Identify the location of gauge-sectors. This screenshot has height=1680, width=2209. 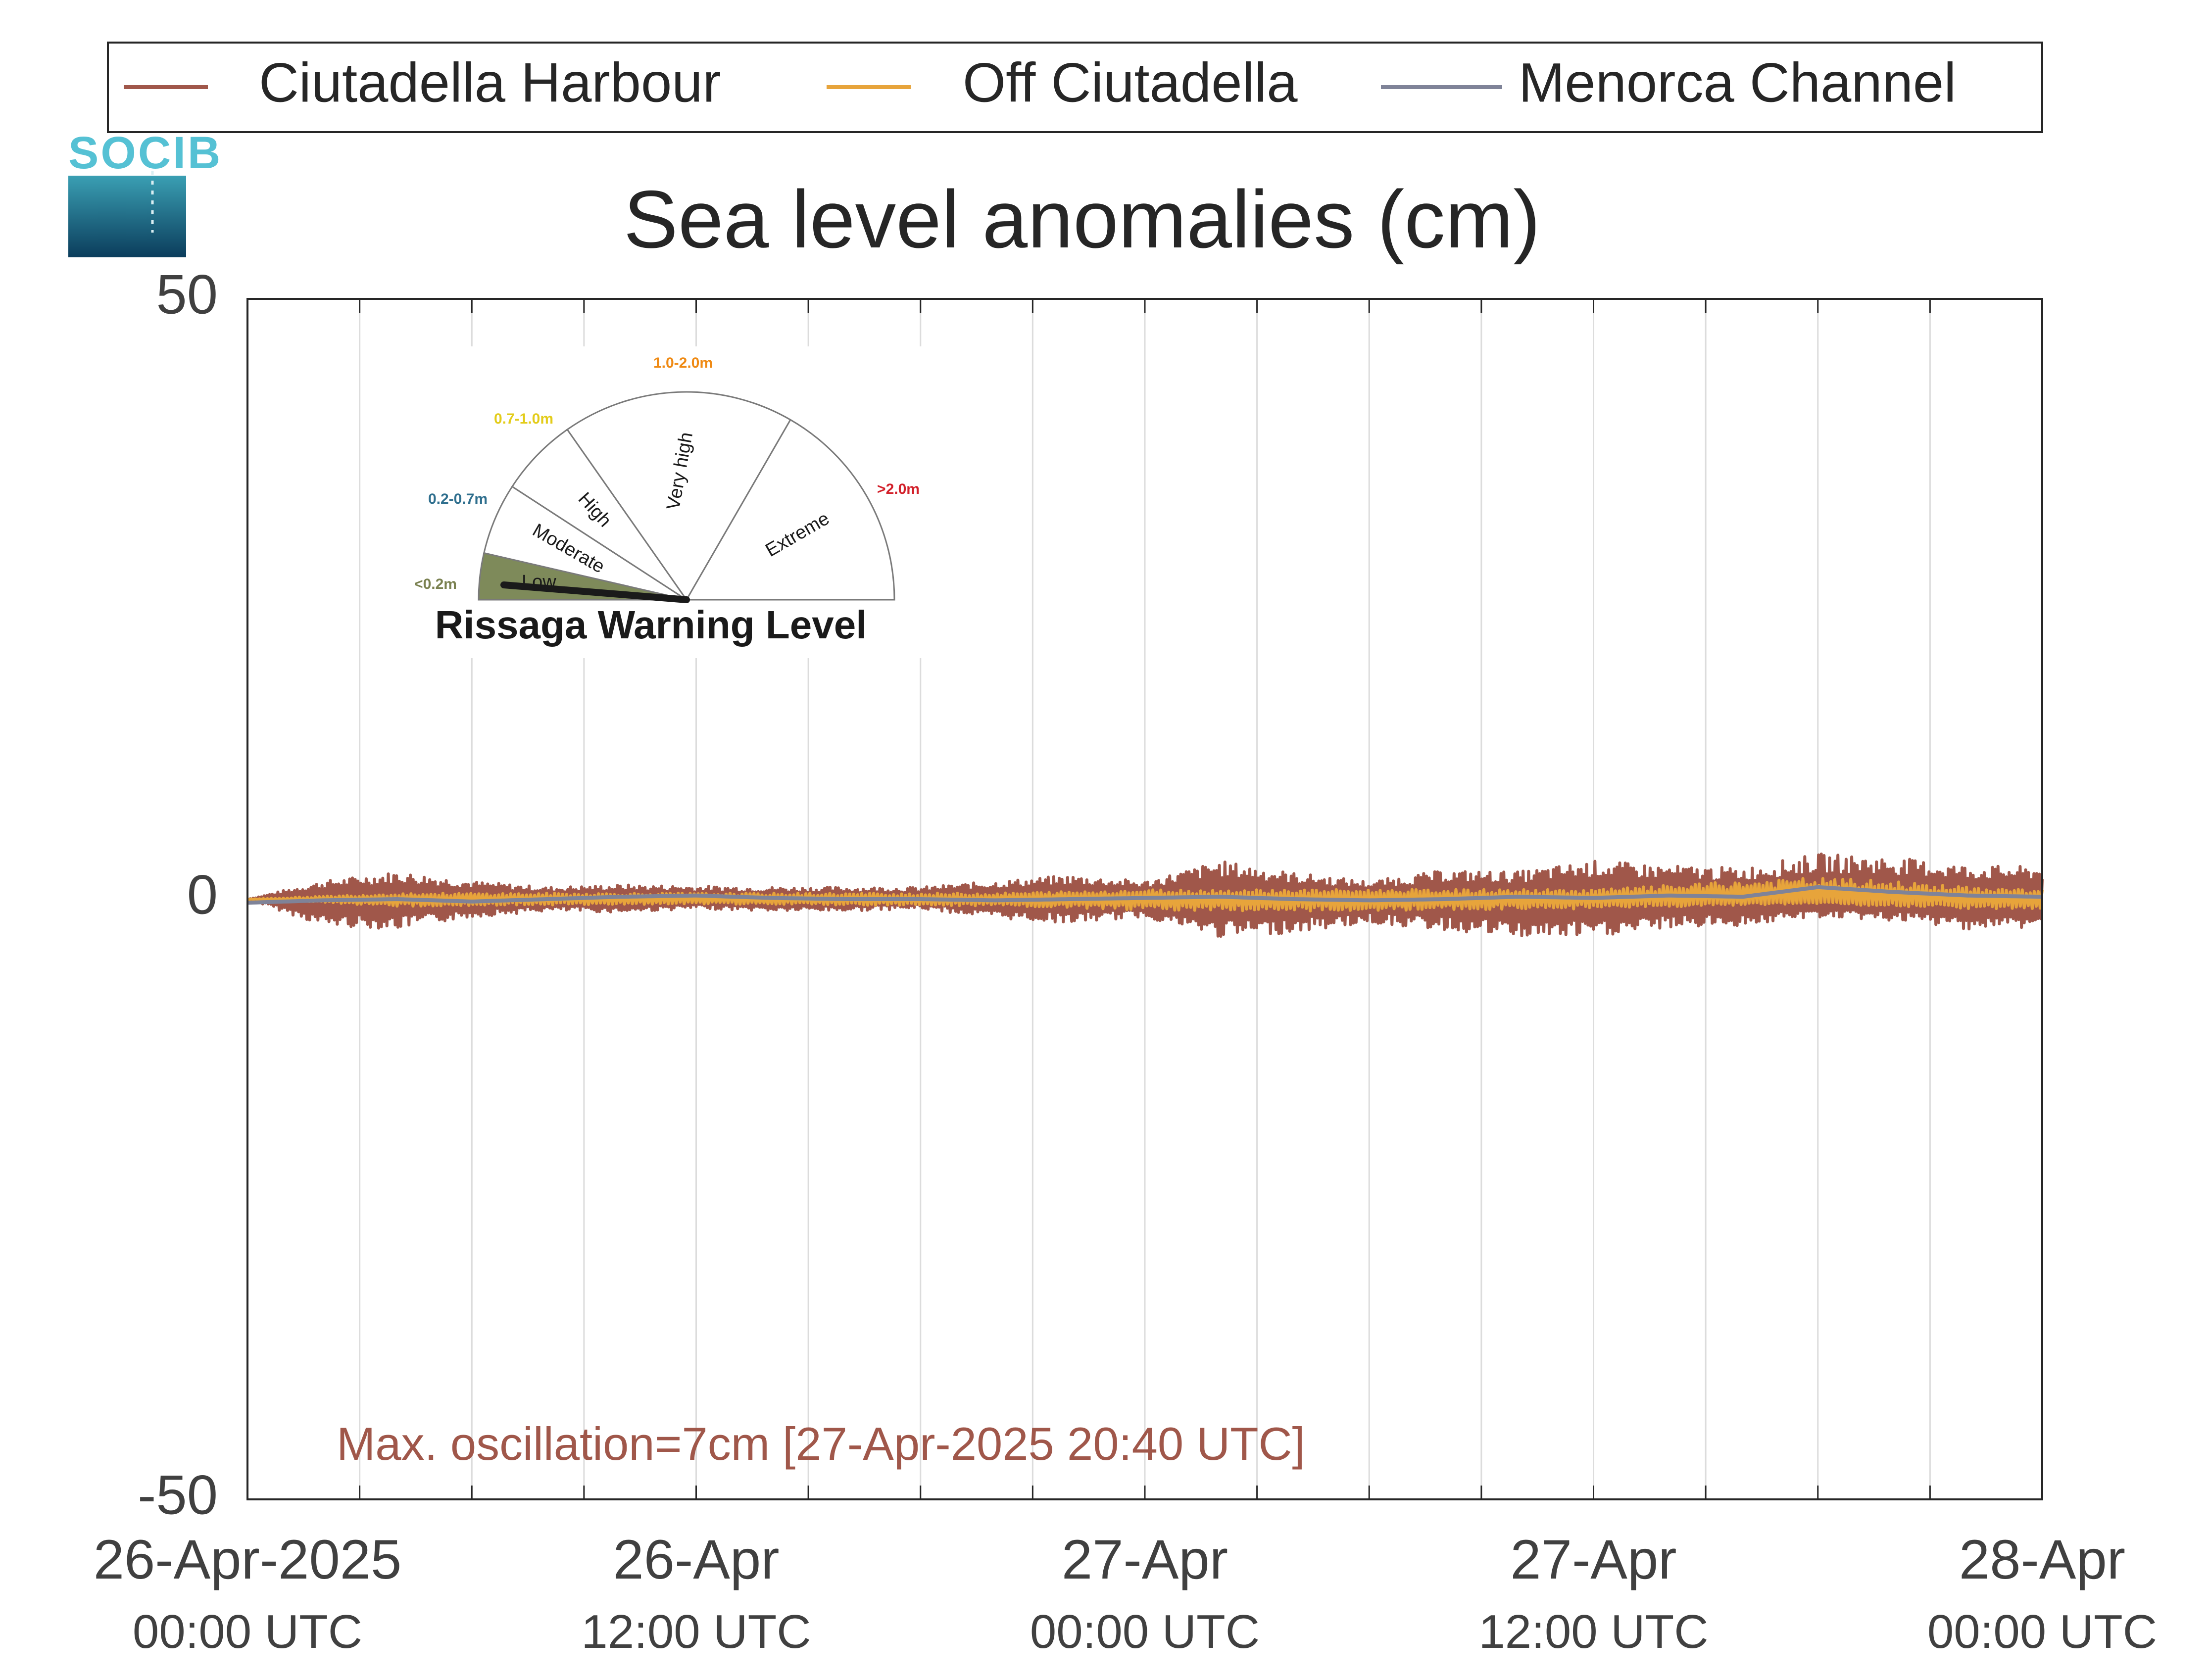
(686, 496).